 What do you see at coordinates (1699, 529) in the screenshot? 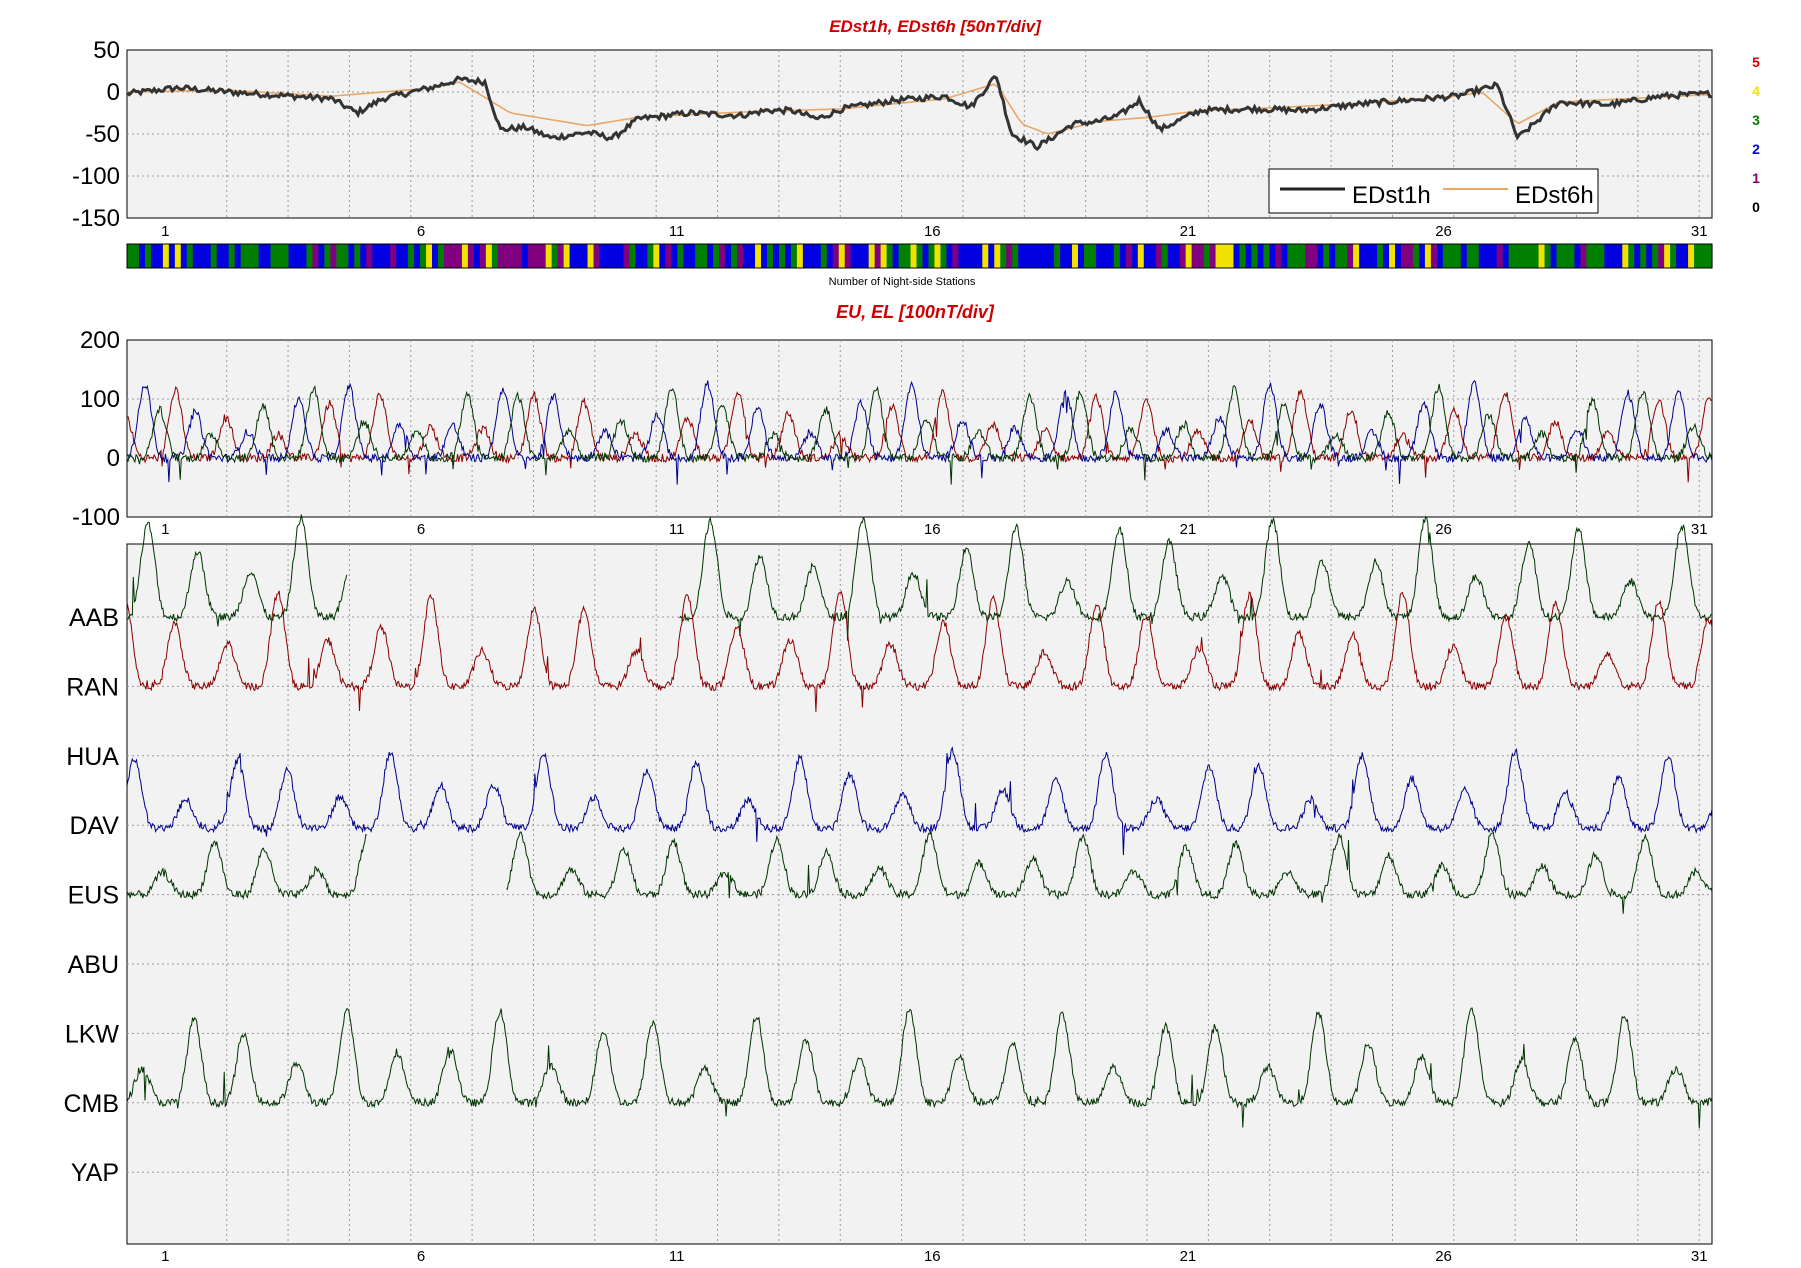
I see `x-tick-label: 31` at bounding box center [1699, 529].